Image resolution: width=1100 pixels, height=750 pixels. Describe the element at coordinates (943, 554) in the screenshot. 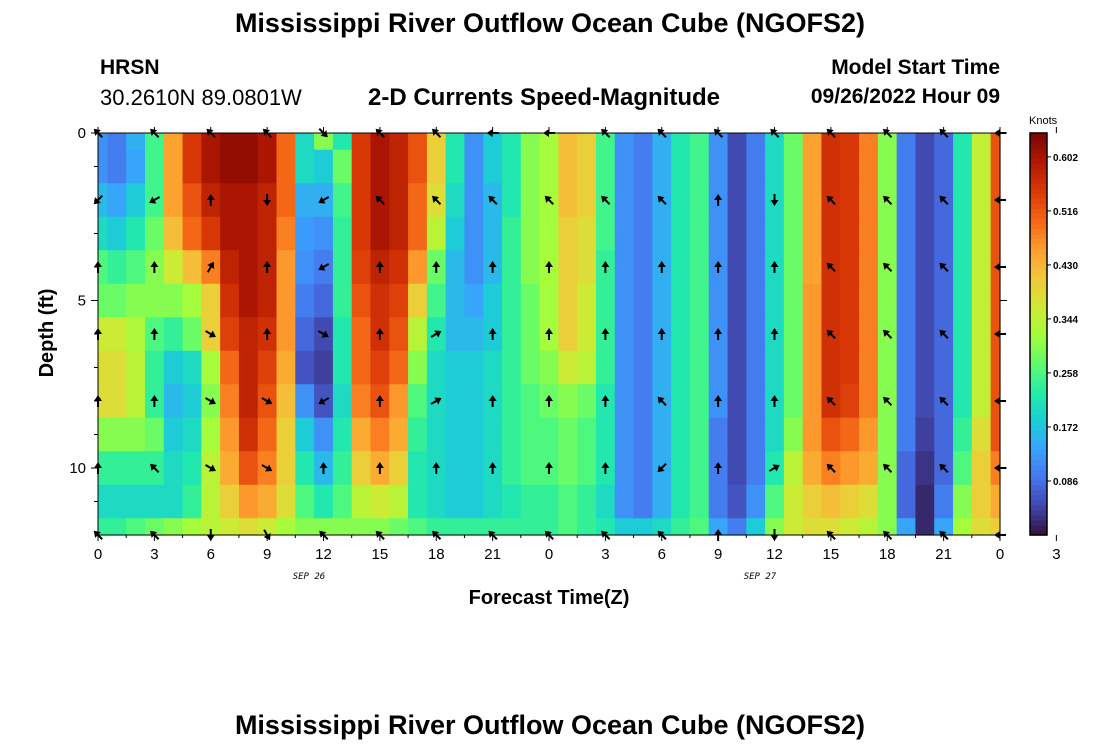

I see `x-tick-label: 21` at that location.